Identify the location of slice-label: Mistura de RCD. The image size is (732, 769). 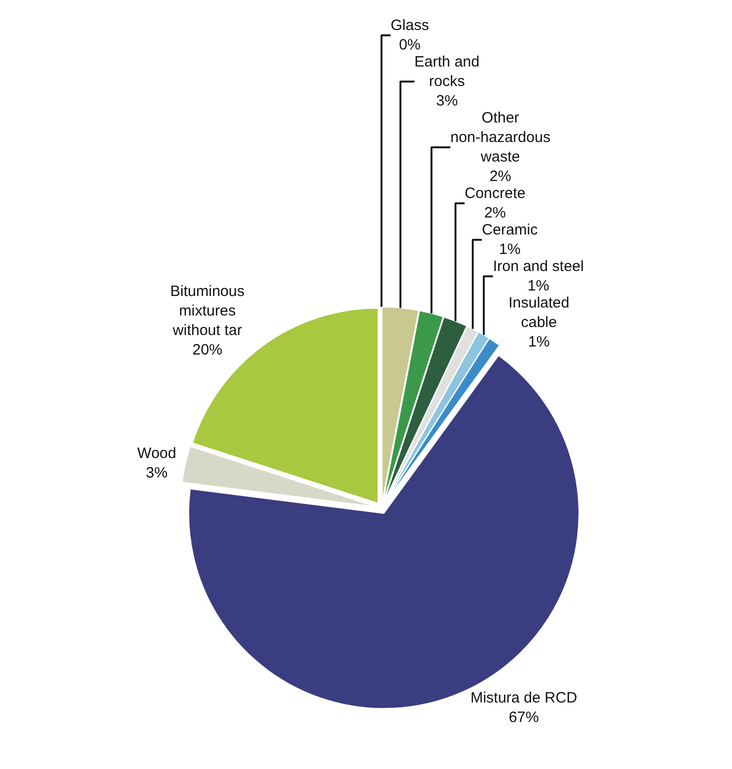
(524, 698).